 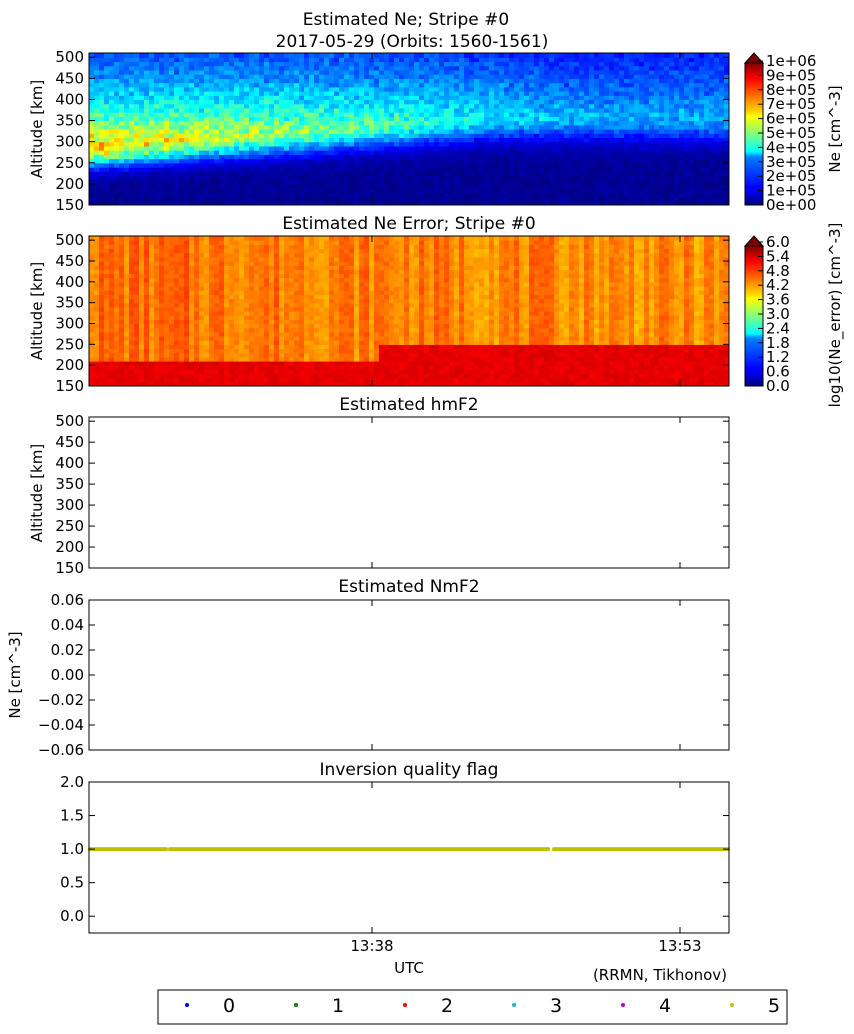 I want to click on y-tick-label: −0.06, so click(x=61, y=750).